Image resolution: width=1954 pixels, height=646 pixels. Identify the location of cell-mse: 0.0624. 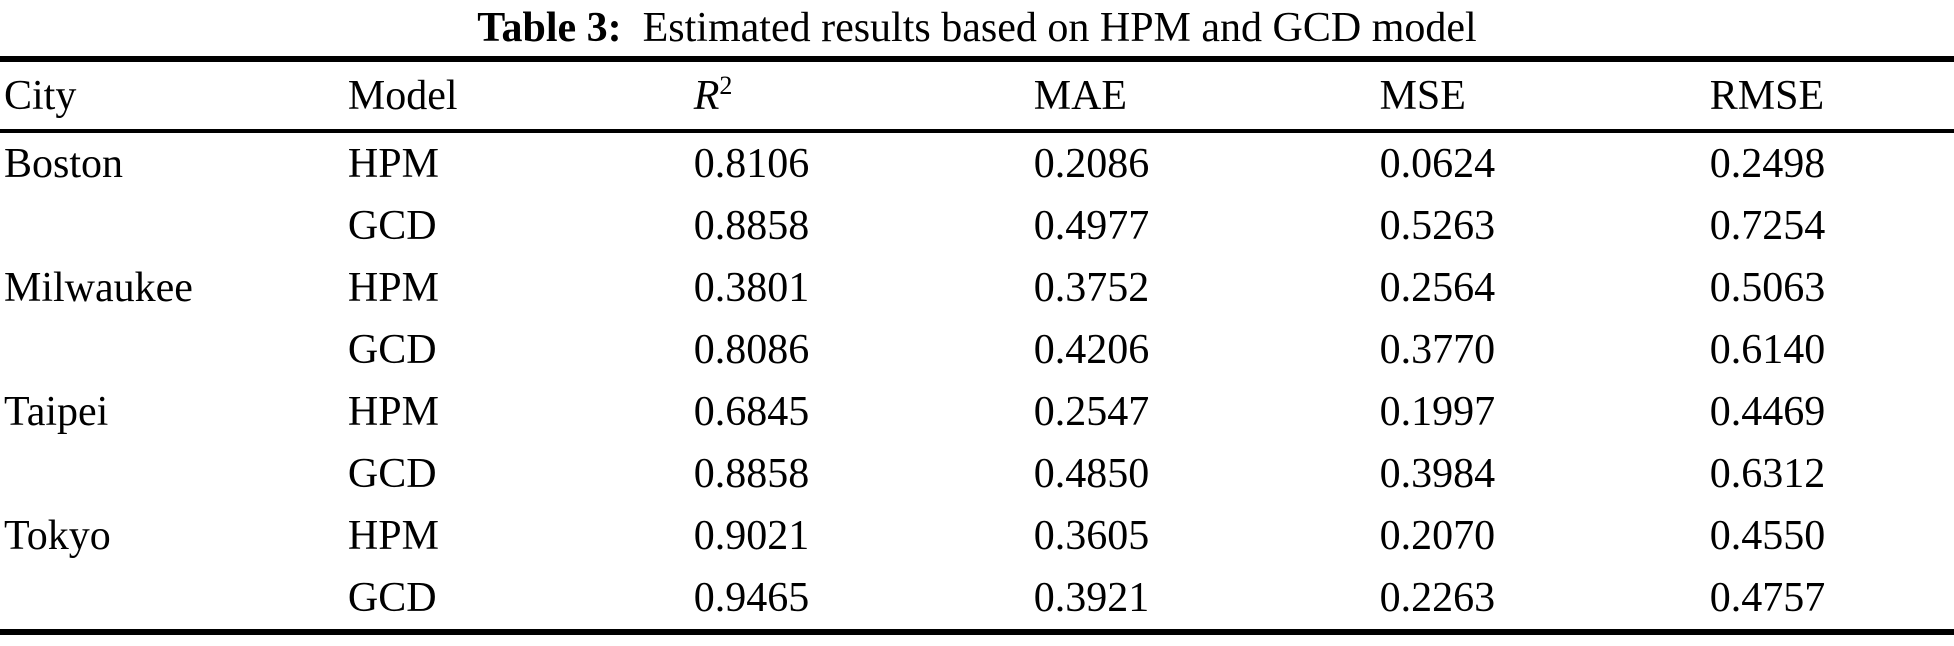
(1437, 164).